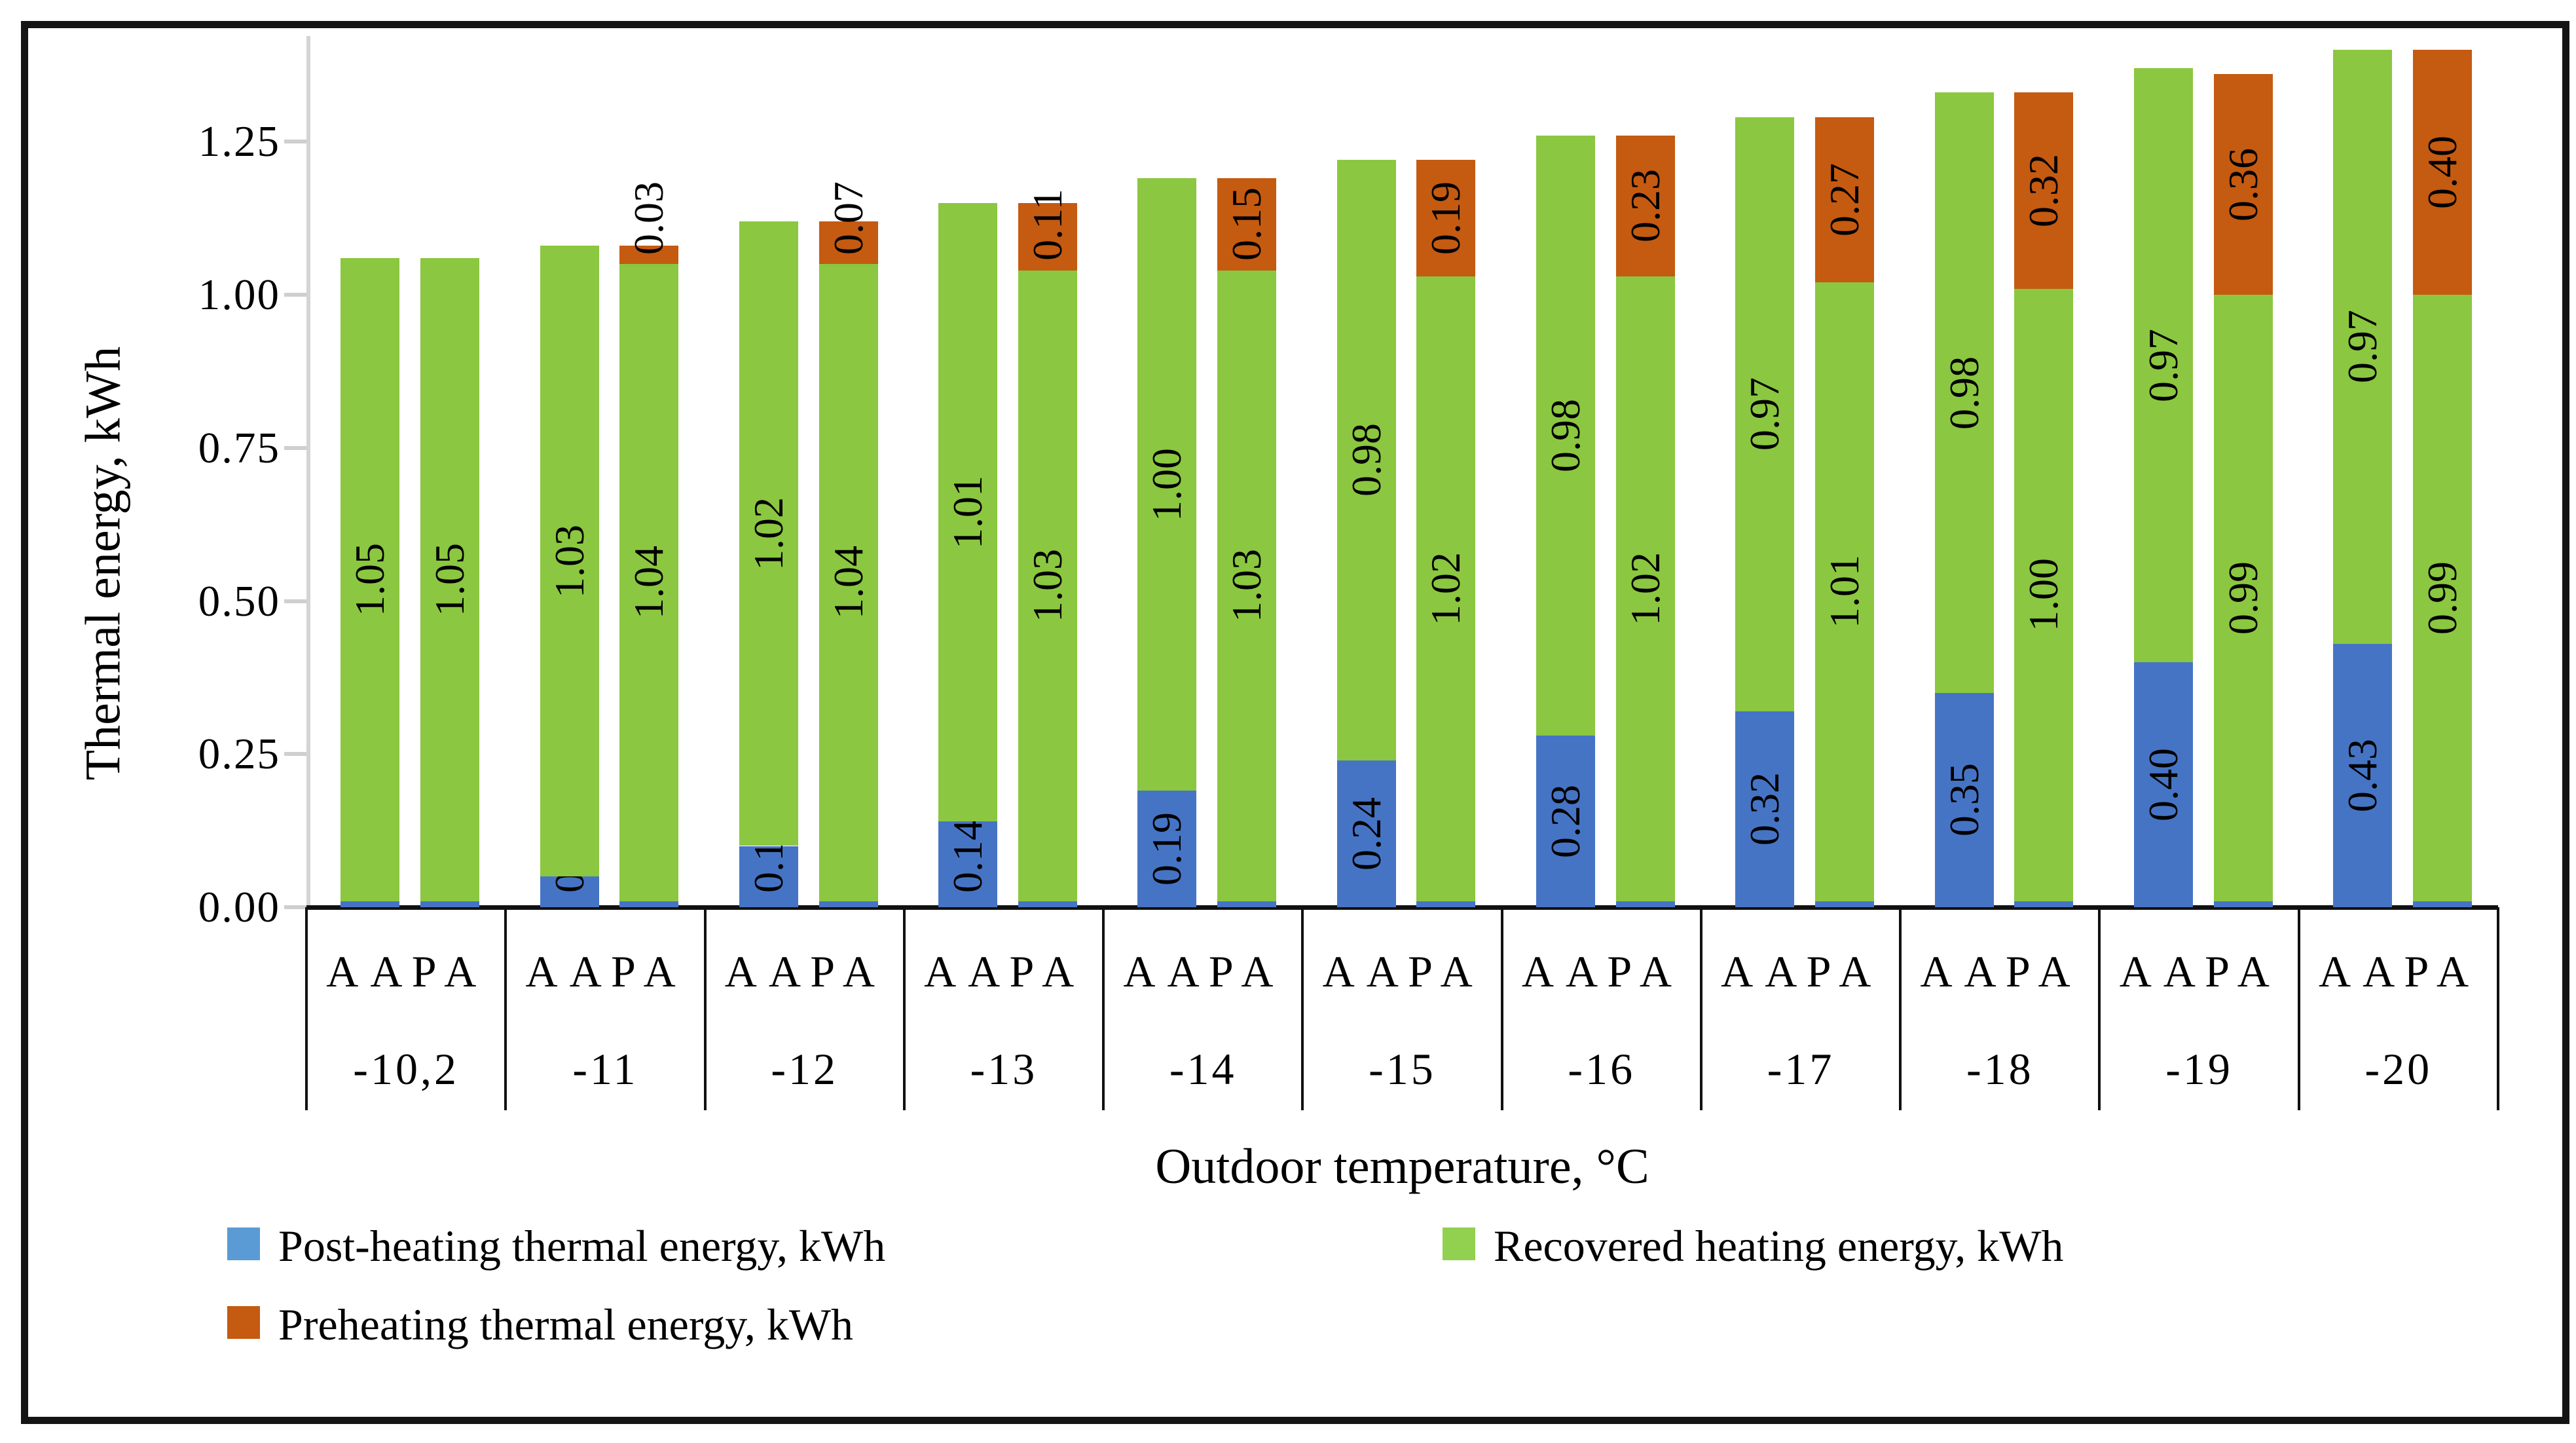 This screenshot has height=1443, width=2576. What do you see at coordinates (239, 755) in the screenshot?
I see `y-tick-label: 0.25` at bounding box center [239, 755].